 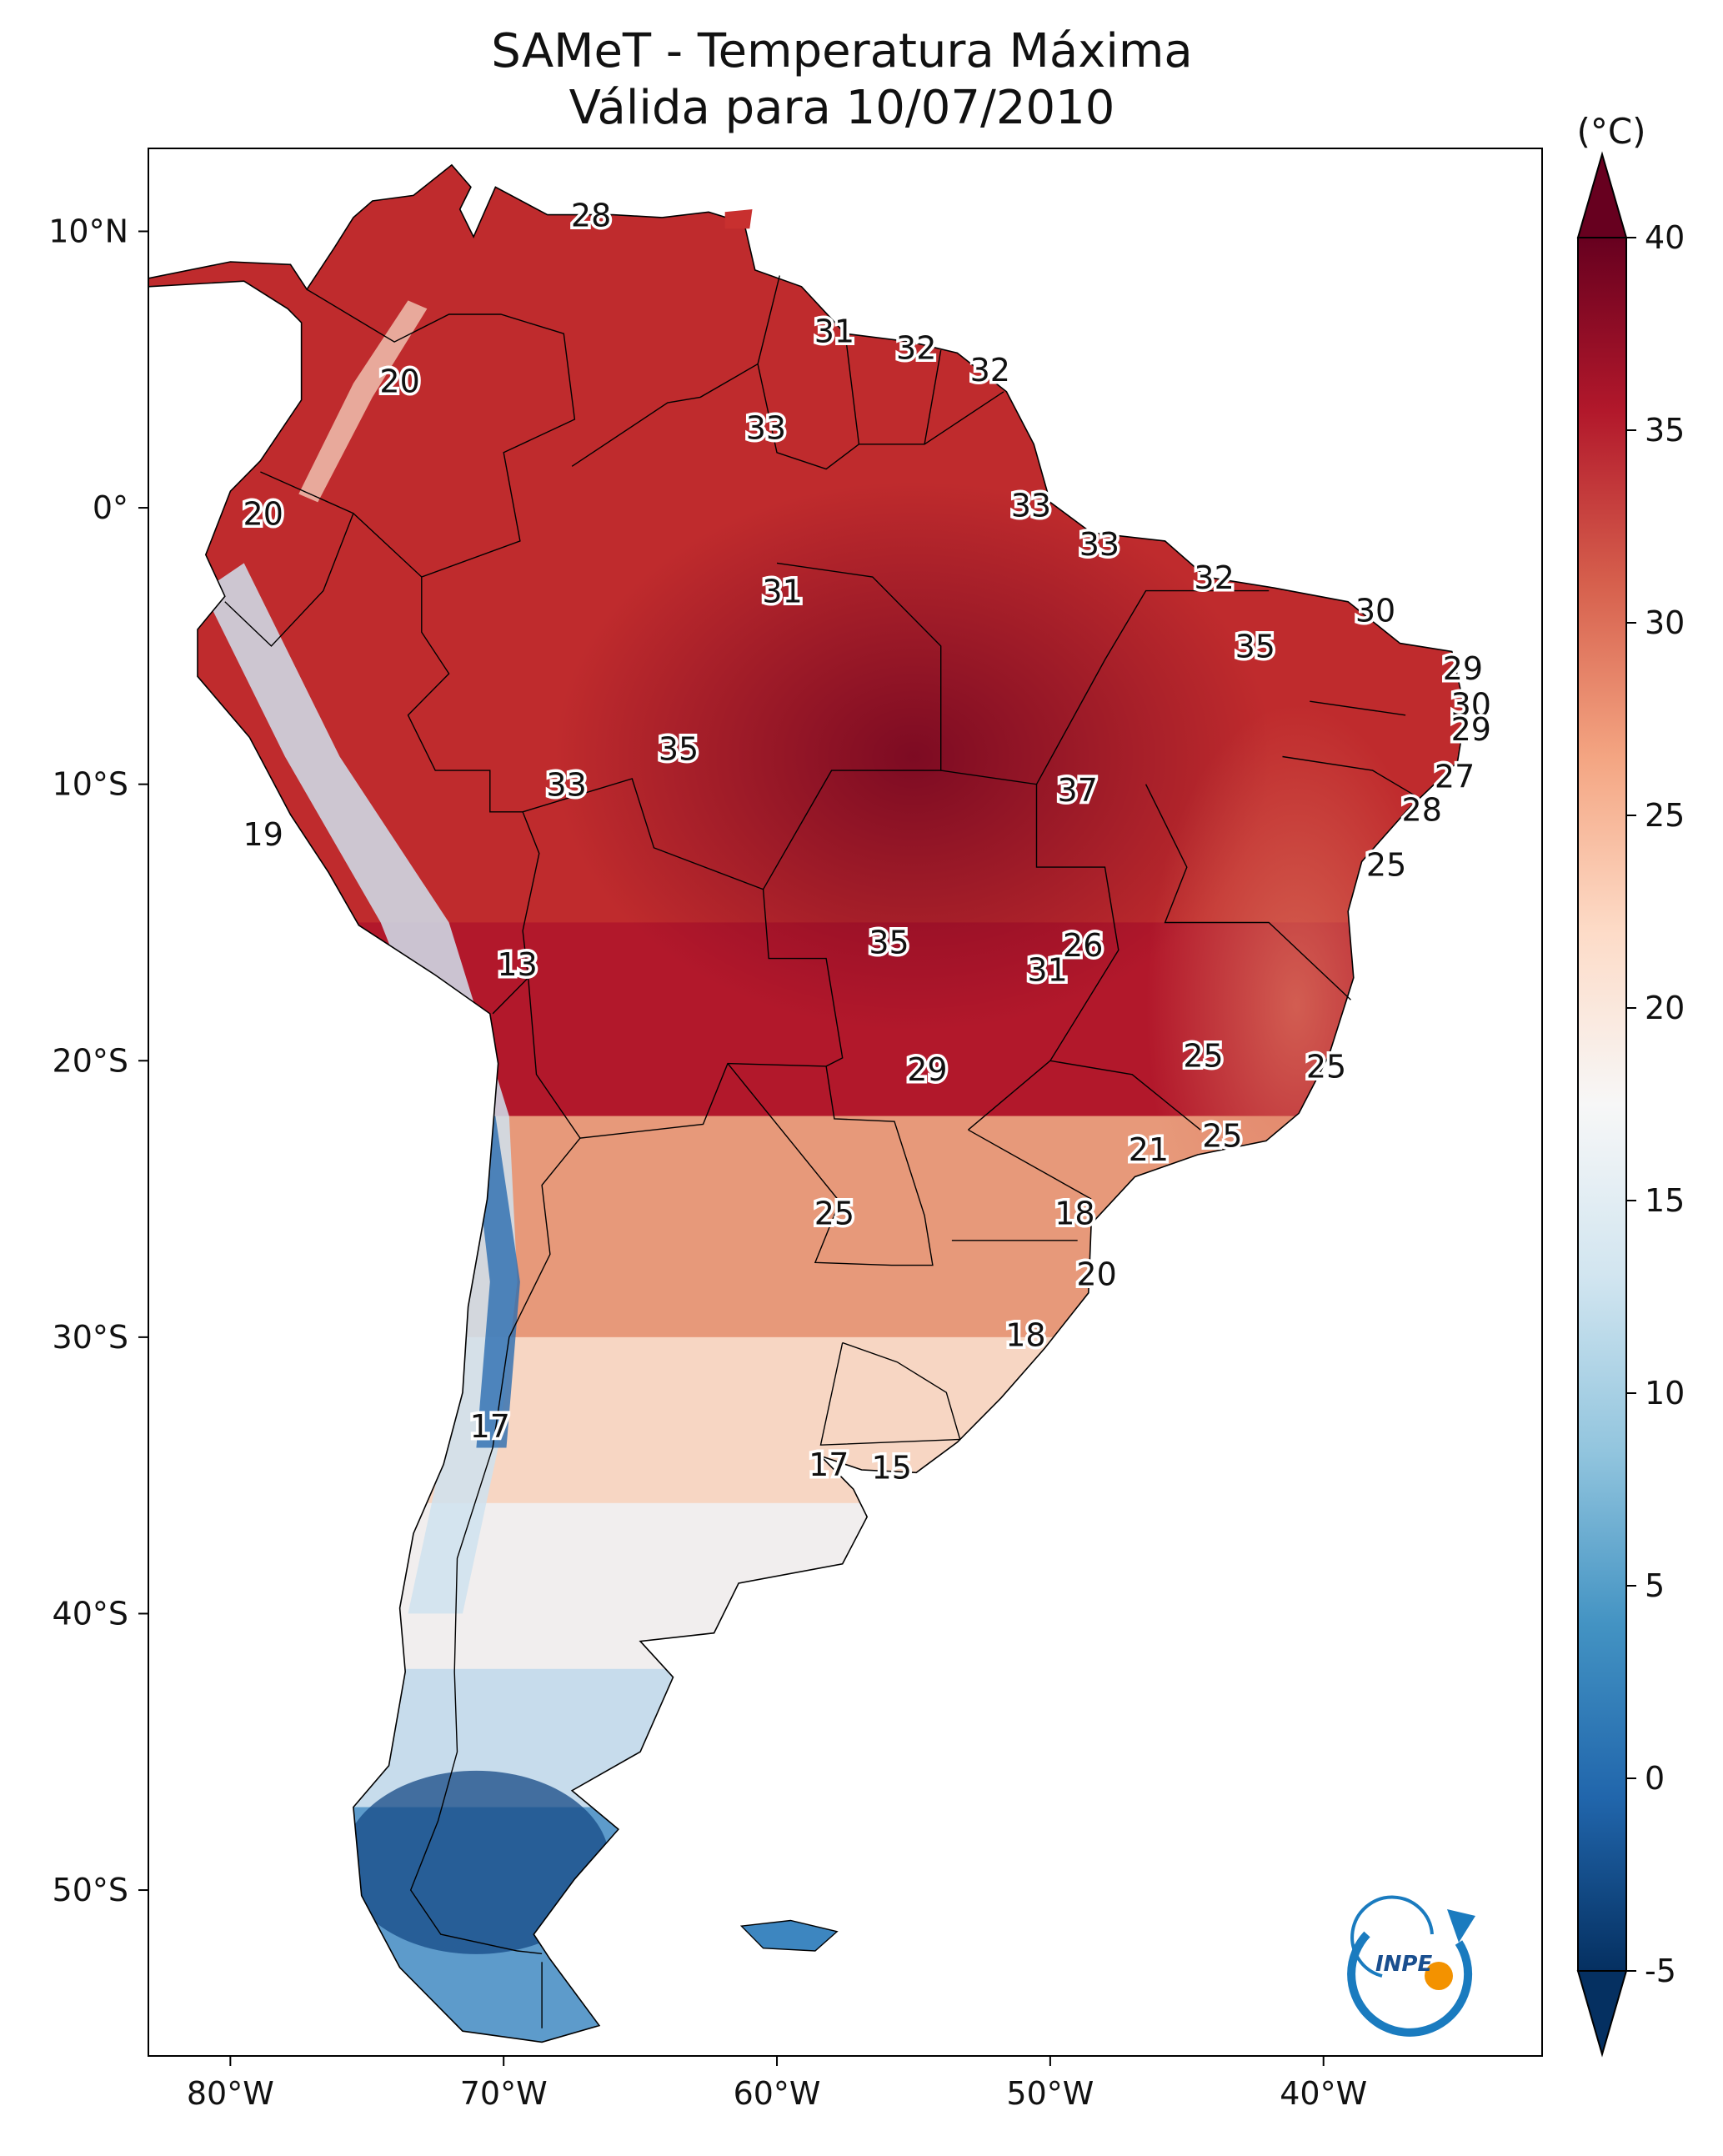 I want to click on islands, so click(x=781, y=1080).